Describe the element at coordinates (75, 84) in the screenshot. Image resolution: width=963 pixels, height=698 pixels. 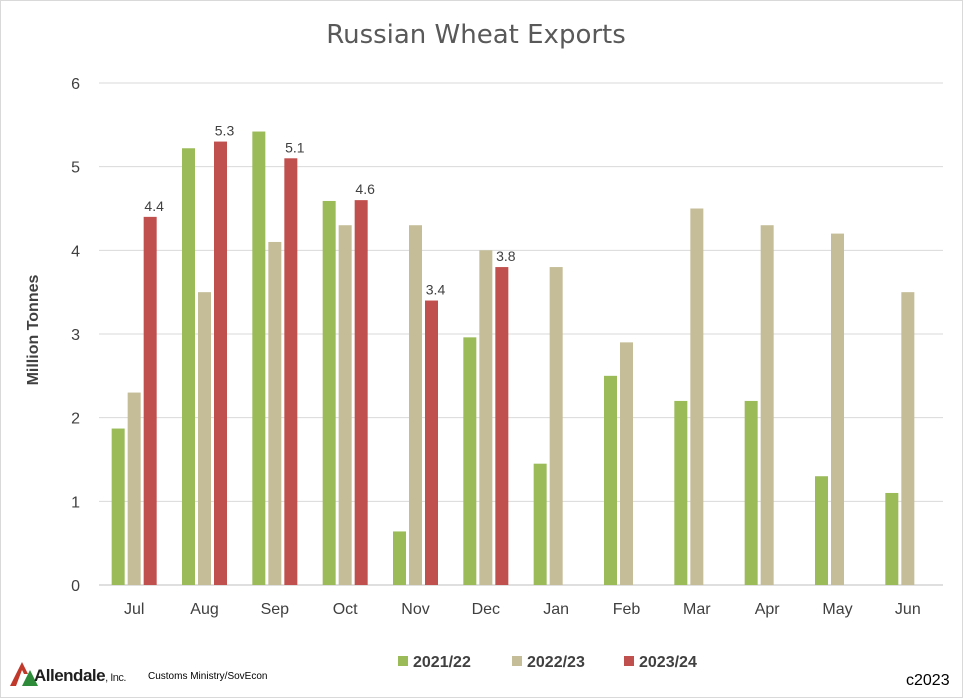
I see `y-tick-label: 6` at that location.